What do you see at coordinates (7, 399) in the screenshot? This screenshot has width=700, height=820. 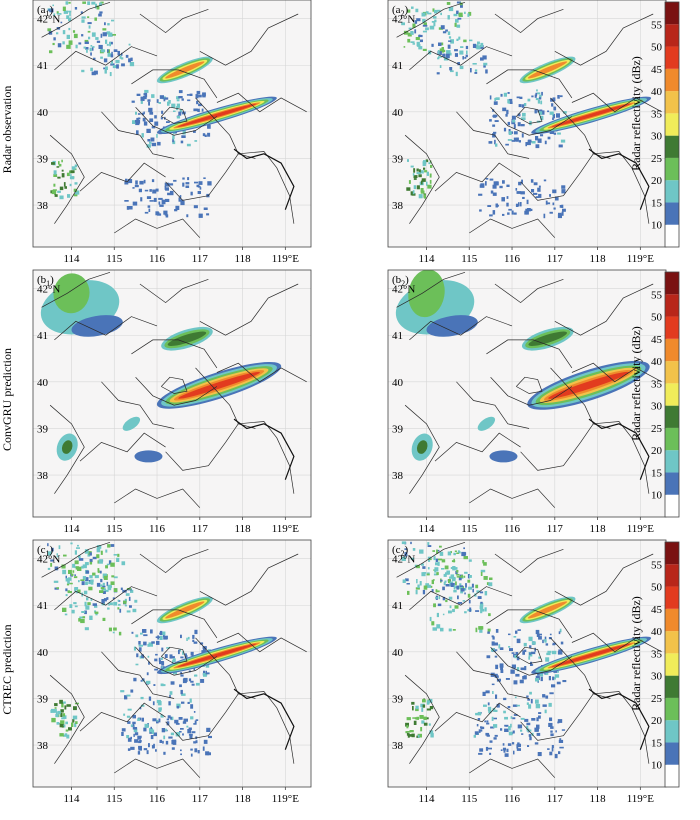 I see `row-label: ConvGRU prediction` at bounding box center [7, 399].